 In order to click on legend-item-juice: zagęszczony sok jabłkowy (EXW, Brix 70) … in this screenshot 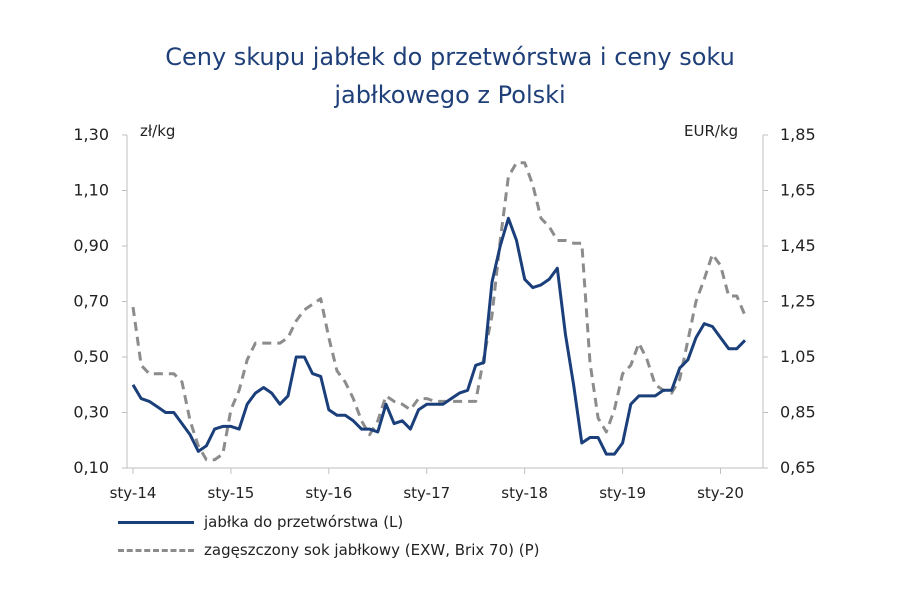, I will do `click(329, 550)`.